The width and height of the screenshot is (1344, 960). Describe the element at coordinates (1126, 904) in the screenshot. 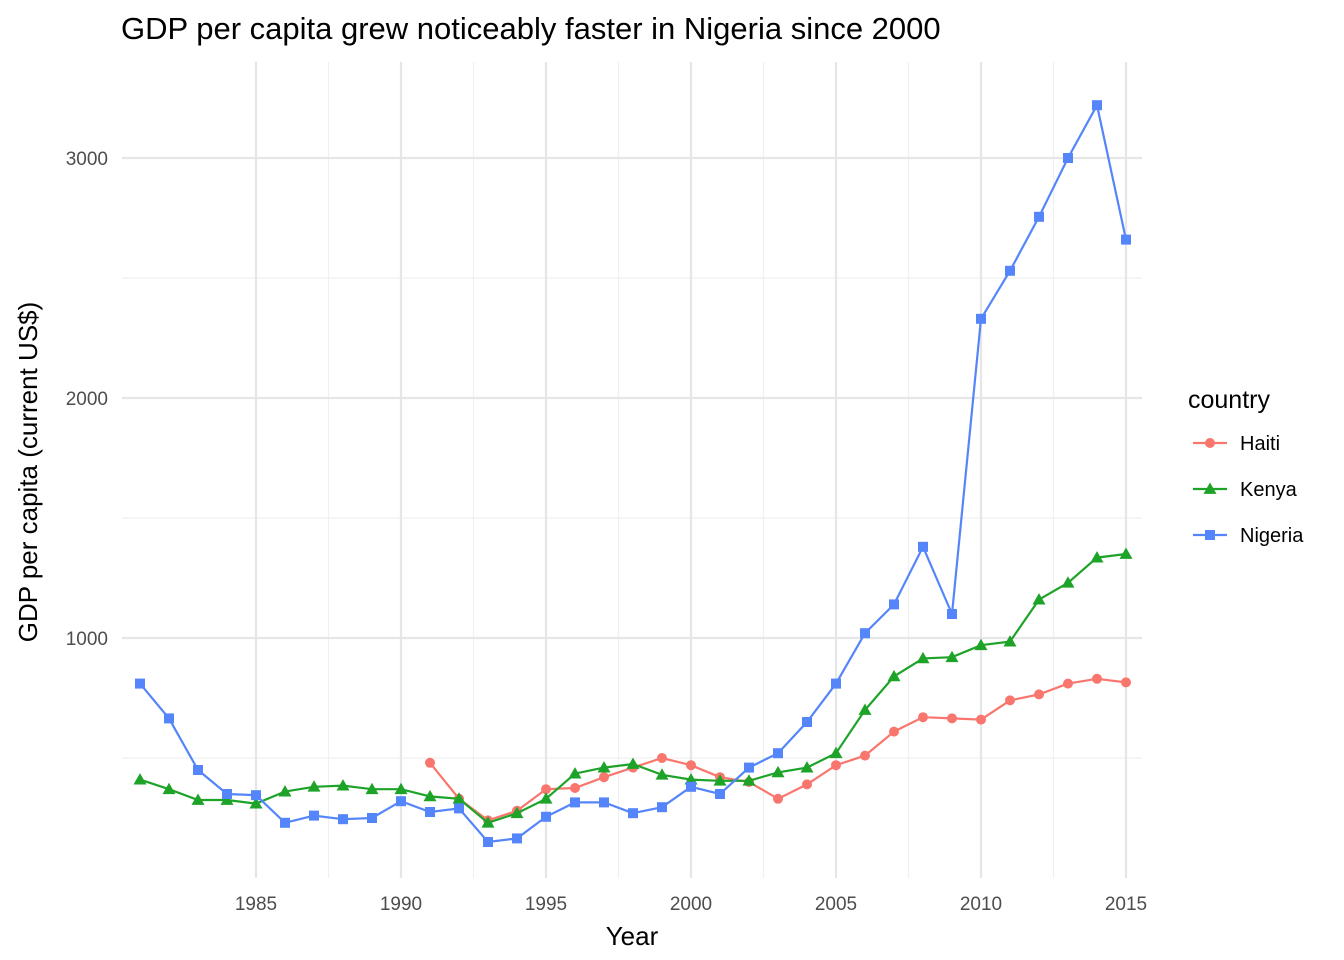

I see `x-tick-label: 2015` at that location.